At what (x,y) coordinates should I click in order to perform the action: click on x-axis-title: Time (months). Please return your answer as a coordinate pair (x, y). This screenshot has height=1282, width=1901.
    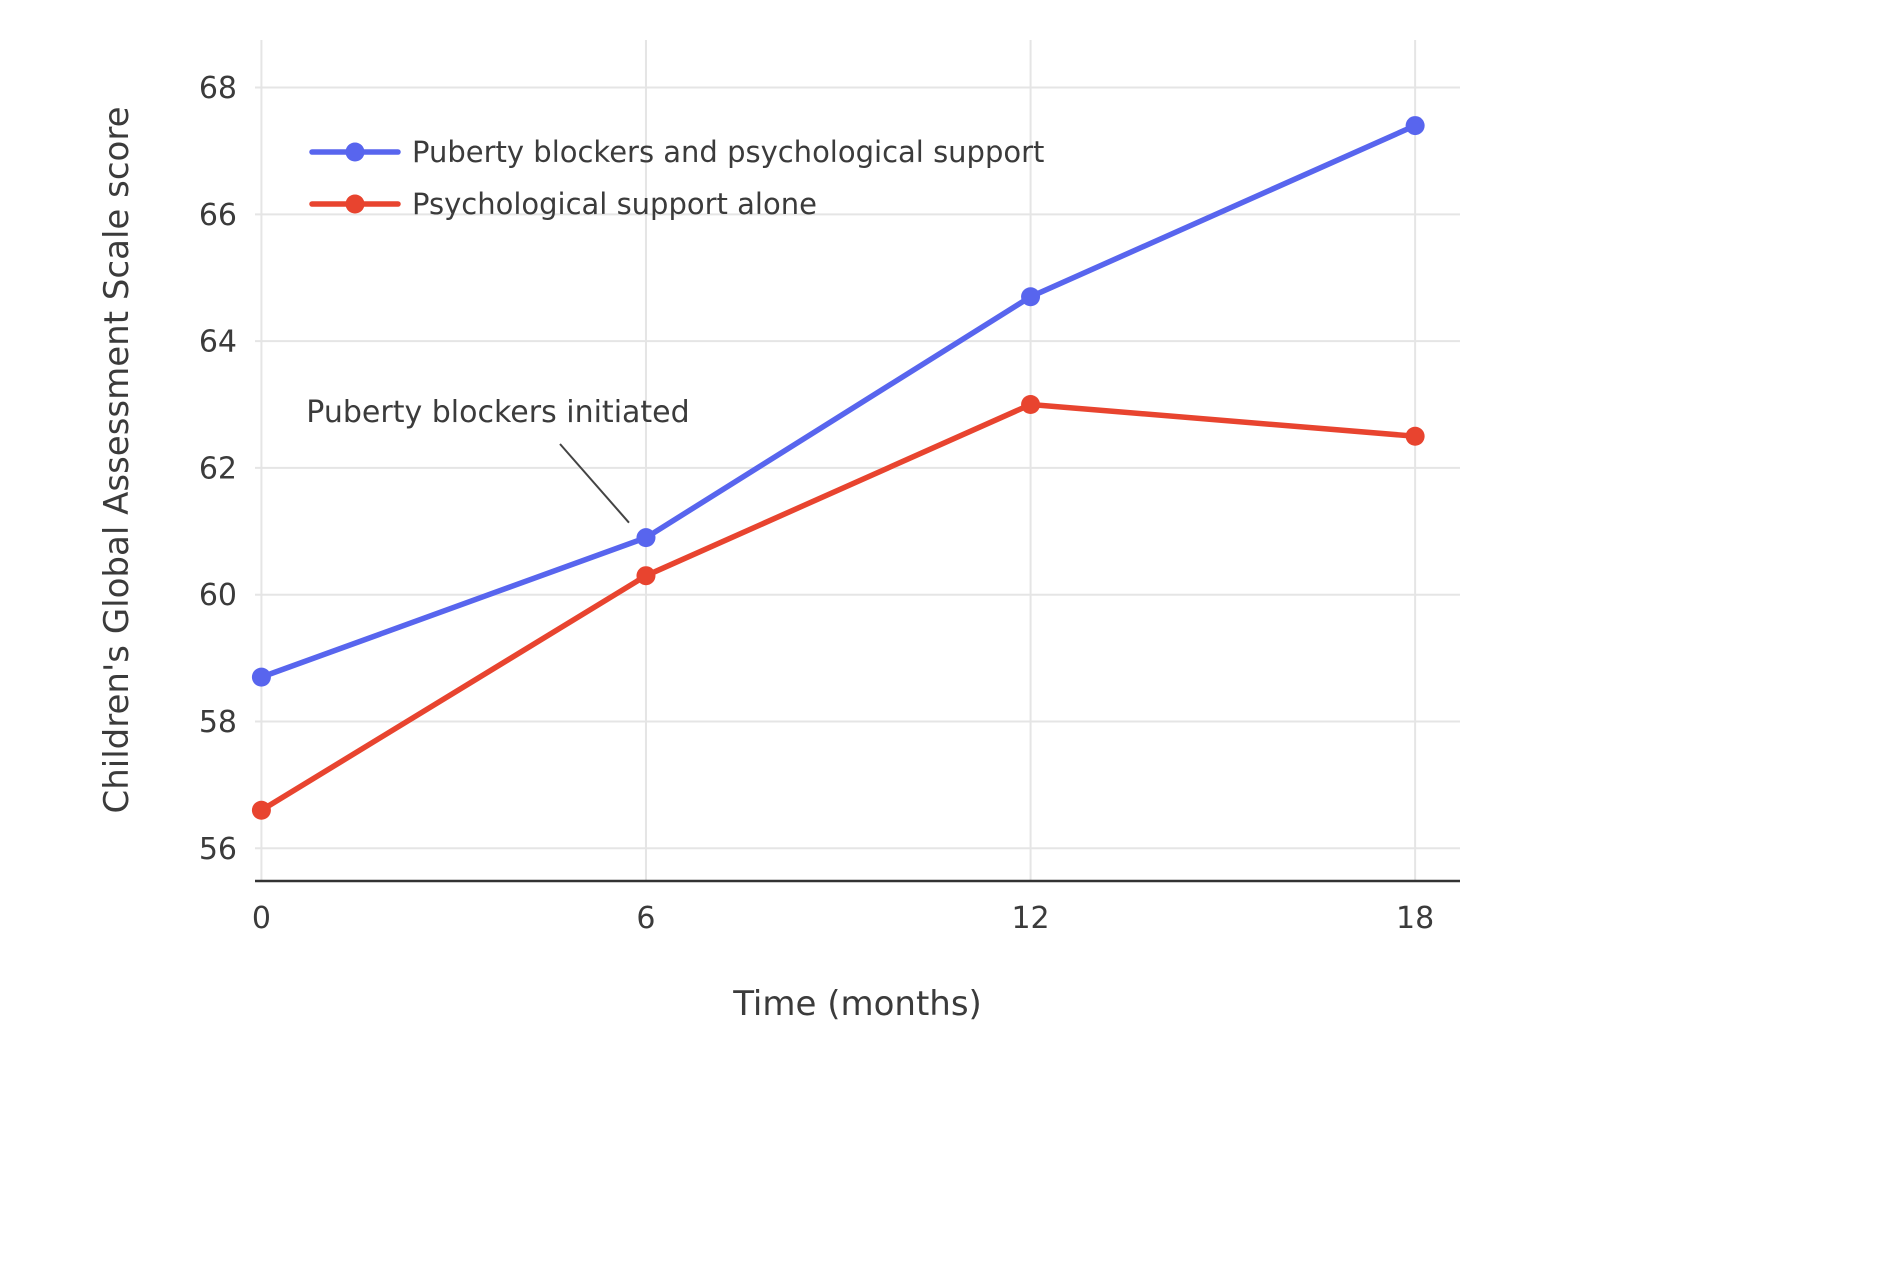
    Looking at the image, I should click on (857, 1004).